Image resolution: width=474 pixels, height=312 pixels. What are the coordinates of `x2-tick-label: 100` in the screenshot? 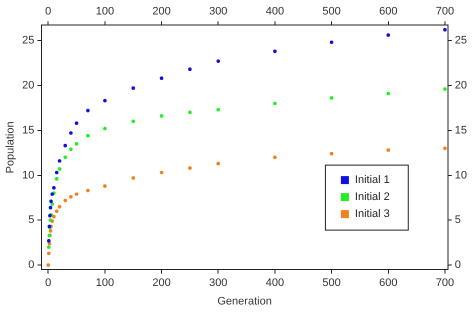 It's located at (105, 12).